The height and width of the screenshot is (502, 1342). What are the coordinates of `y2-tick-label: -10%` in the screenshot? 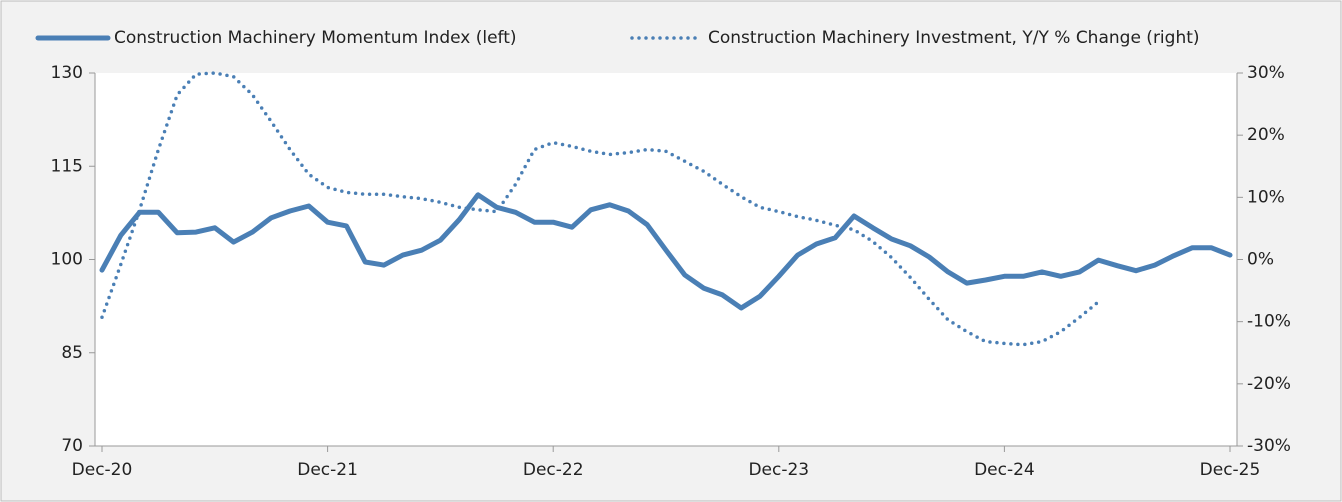 It's located at (1269, 322).